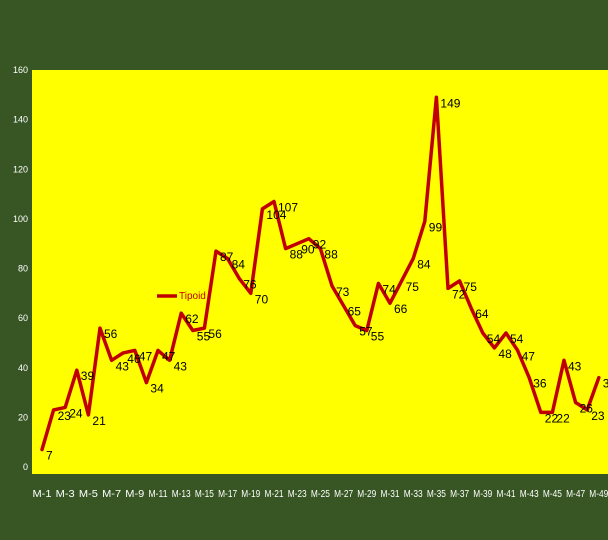  What do you see at coordinates (308, 250) in the screenshot?
I see `data-label: 90` at bounding box center [308, 250].